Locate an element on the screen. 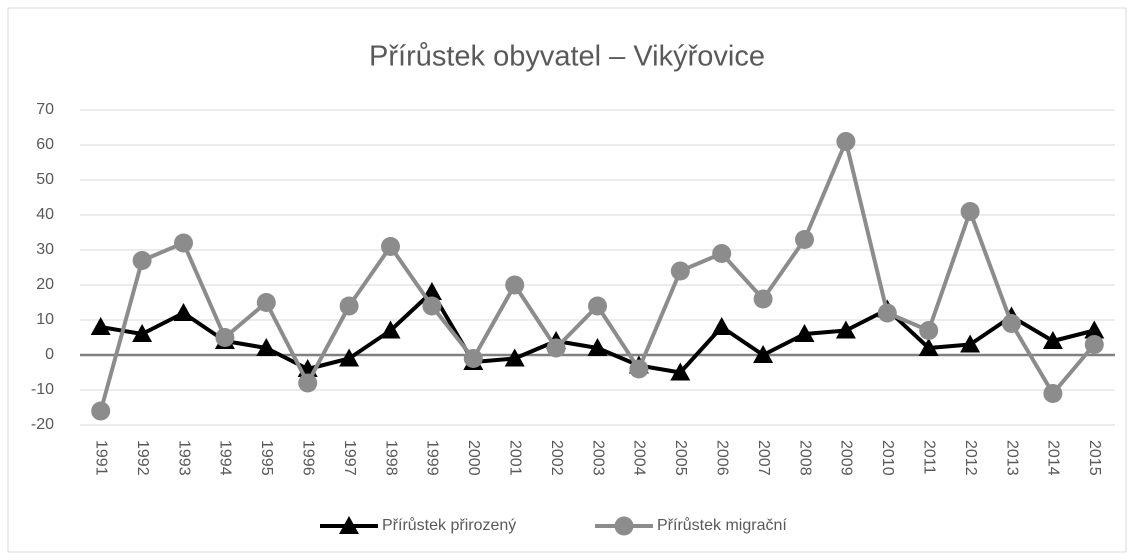  legend-label: Přírůstek migrační is located at coordinates (722, 525).